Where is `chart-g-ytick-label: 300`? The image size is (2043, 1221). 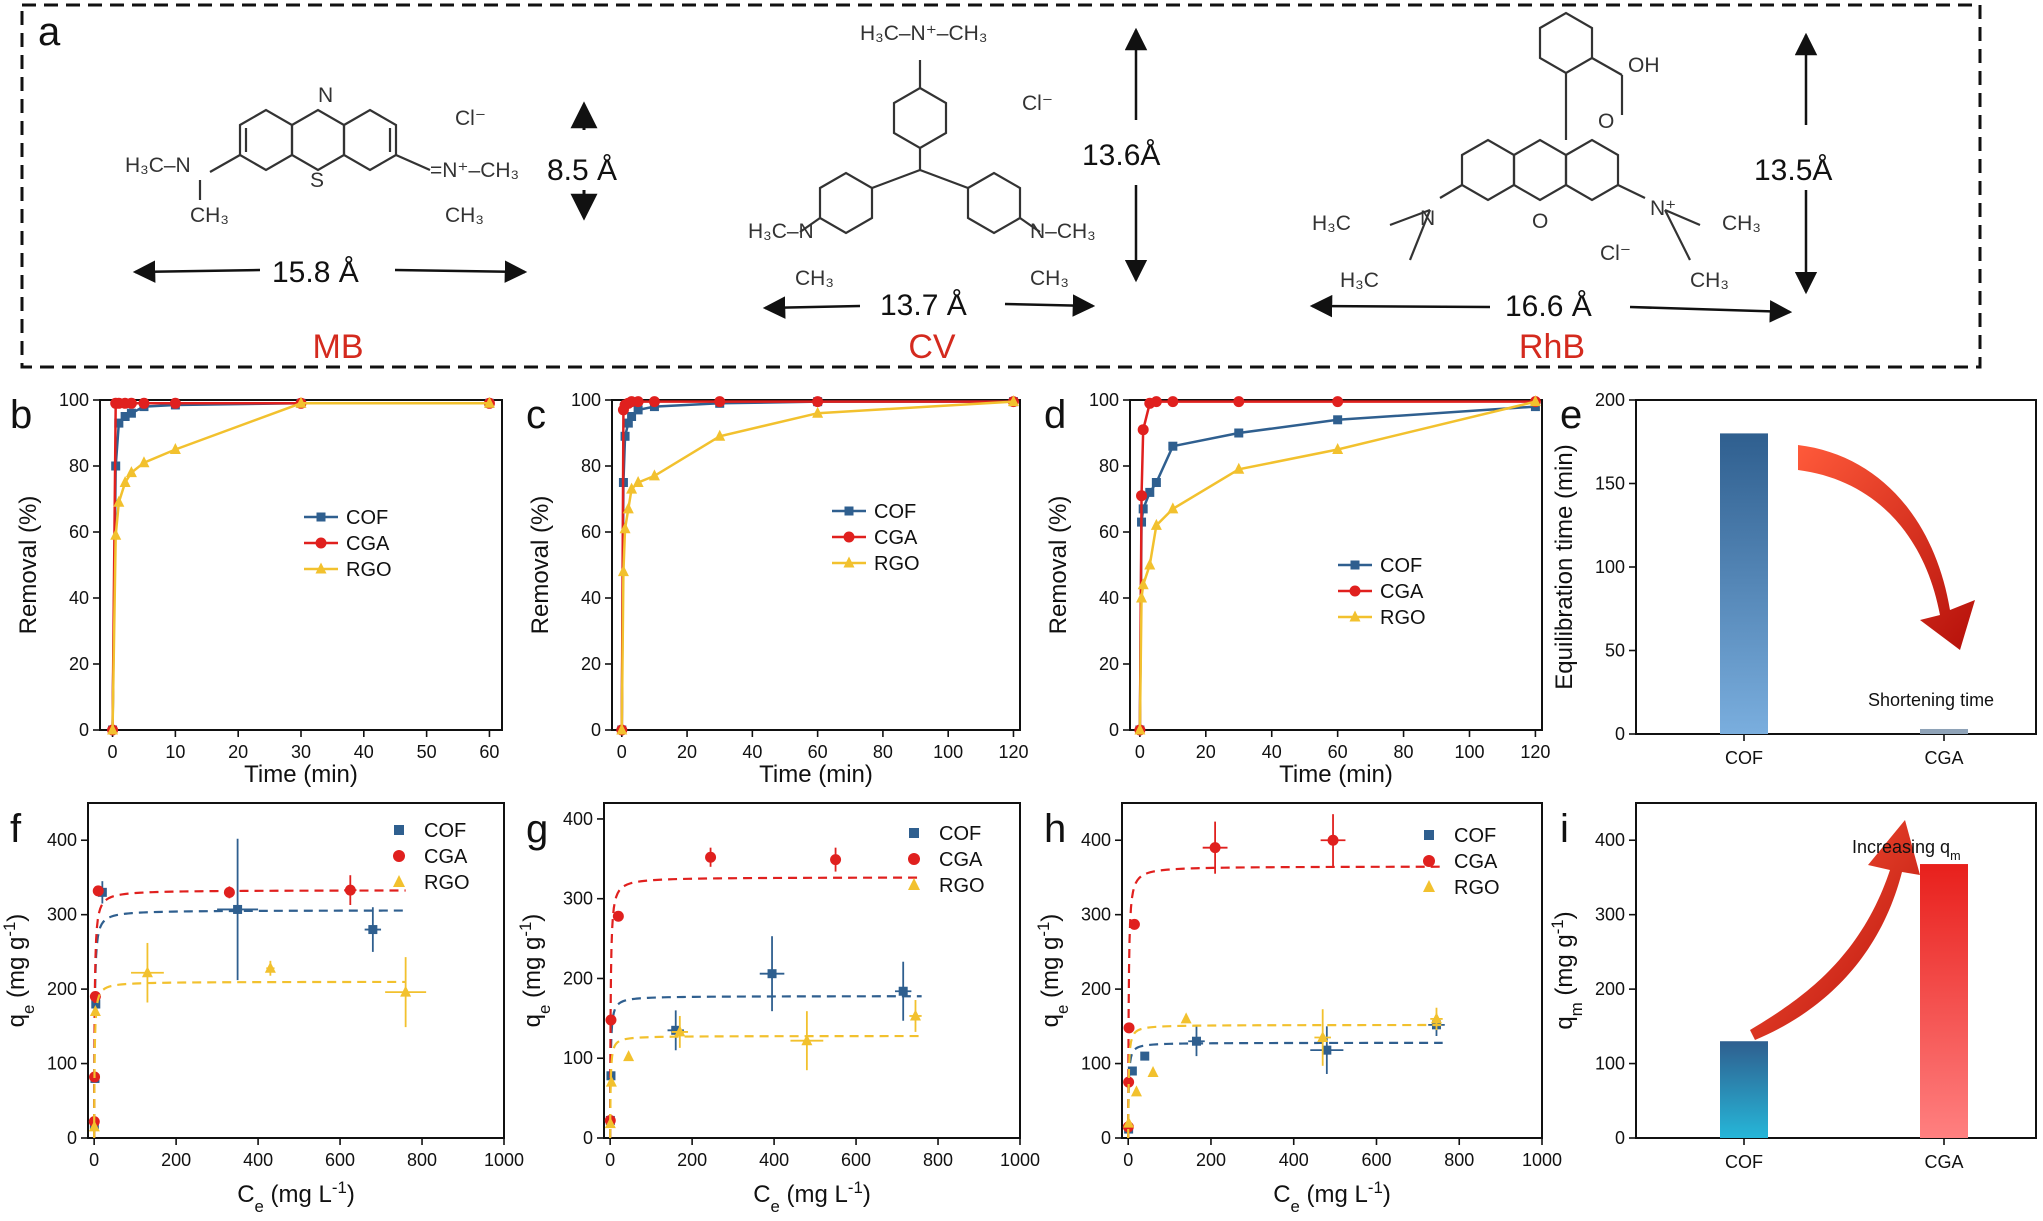
chart-g-ytick-label: 300 is located at coordinates (578, 899).